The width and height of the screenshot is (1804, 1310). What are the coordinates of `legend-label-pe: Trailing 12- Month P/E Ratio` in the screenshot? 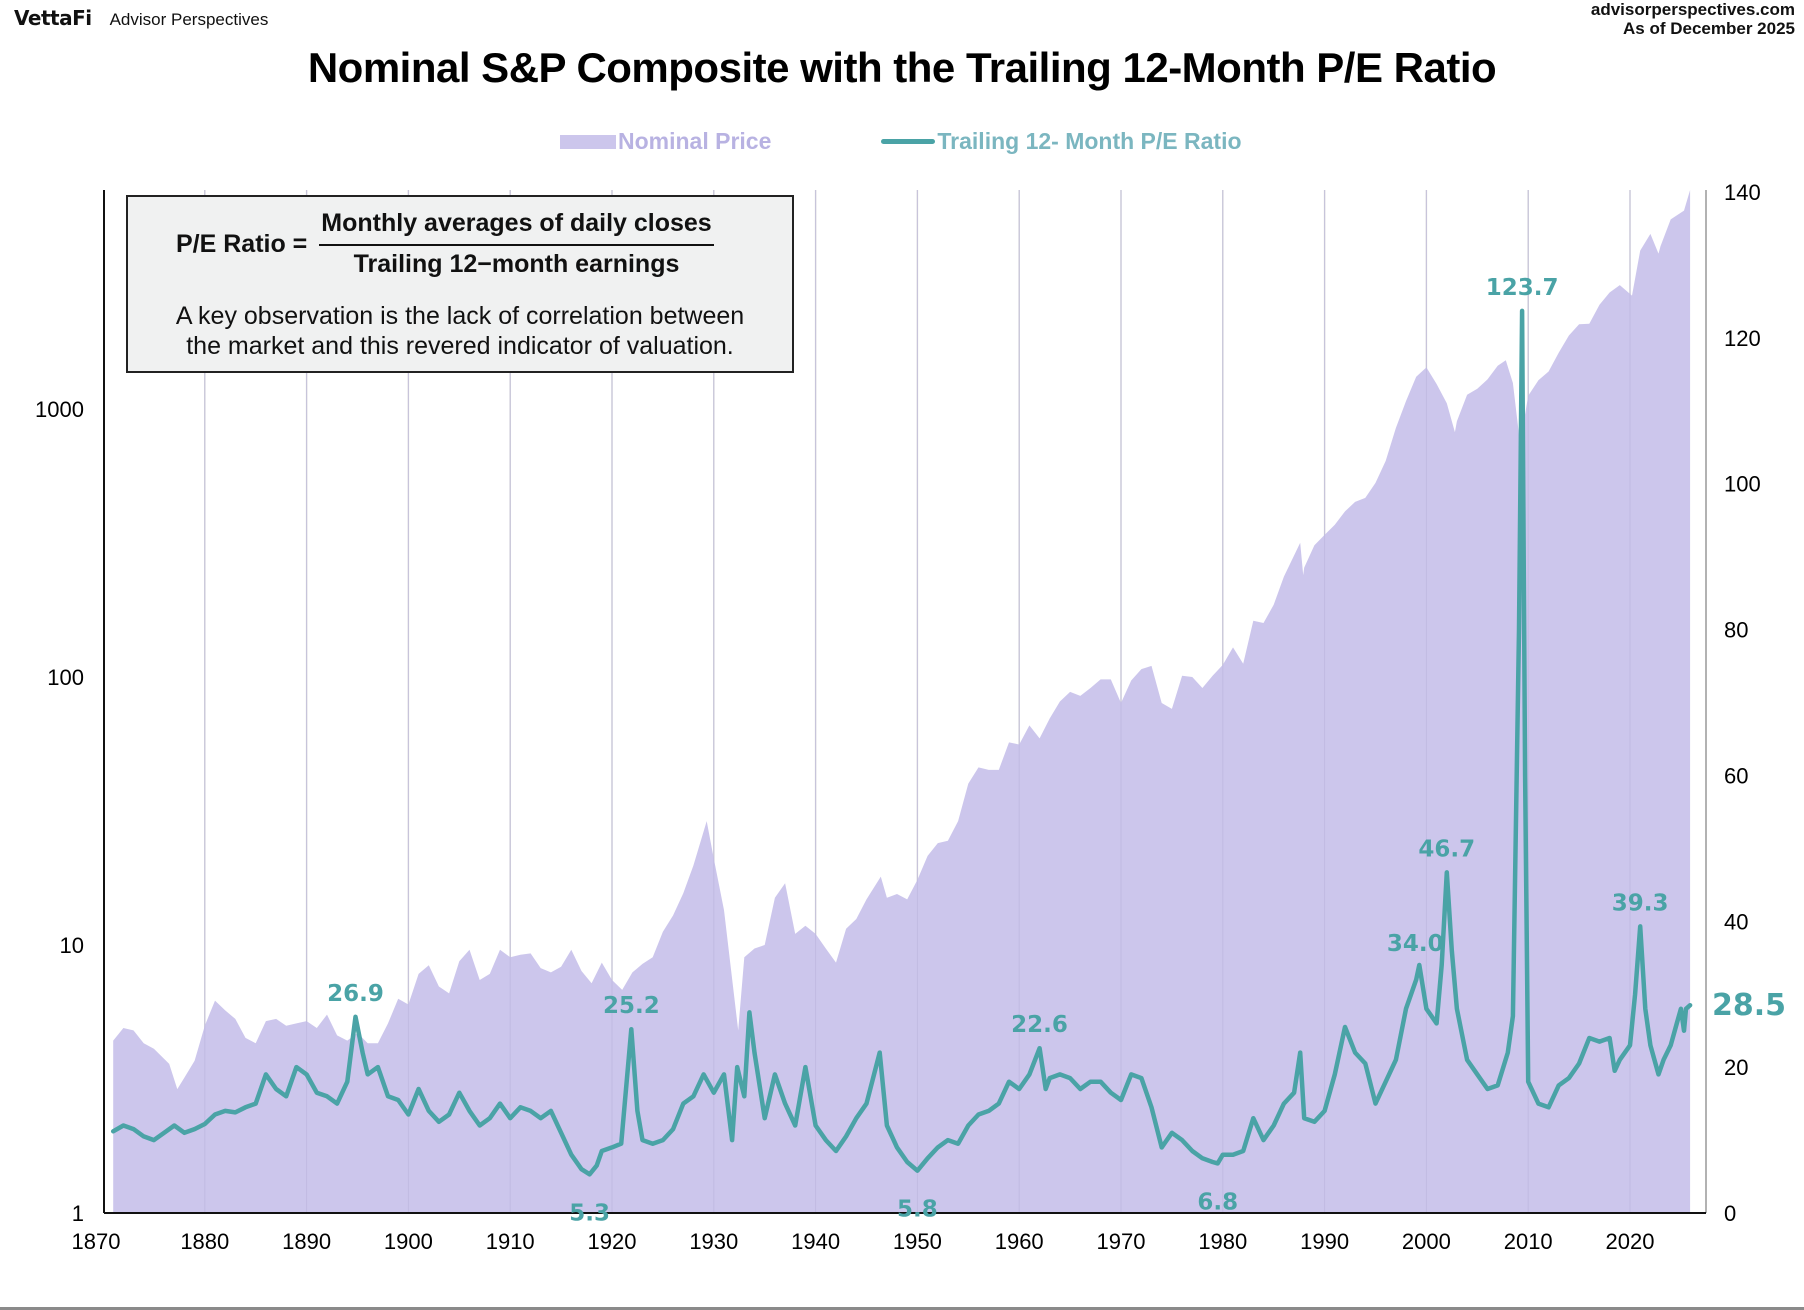 It's located at (1089, 141).